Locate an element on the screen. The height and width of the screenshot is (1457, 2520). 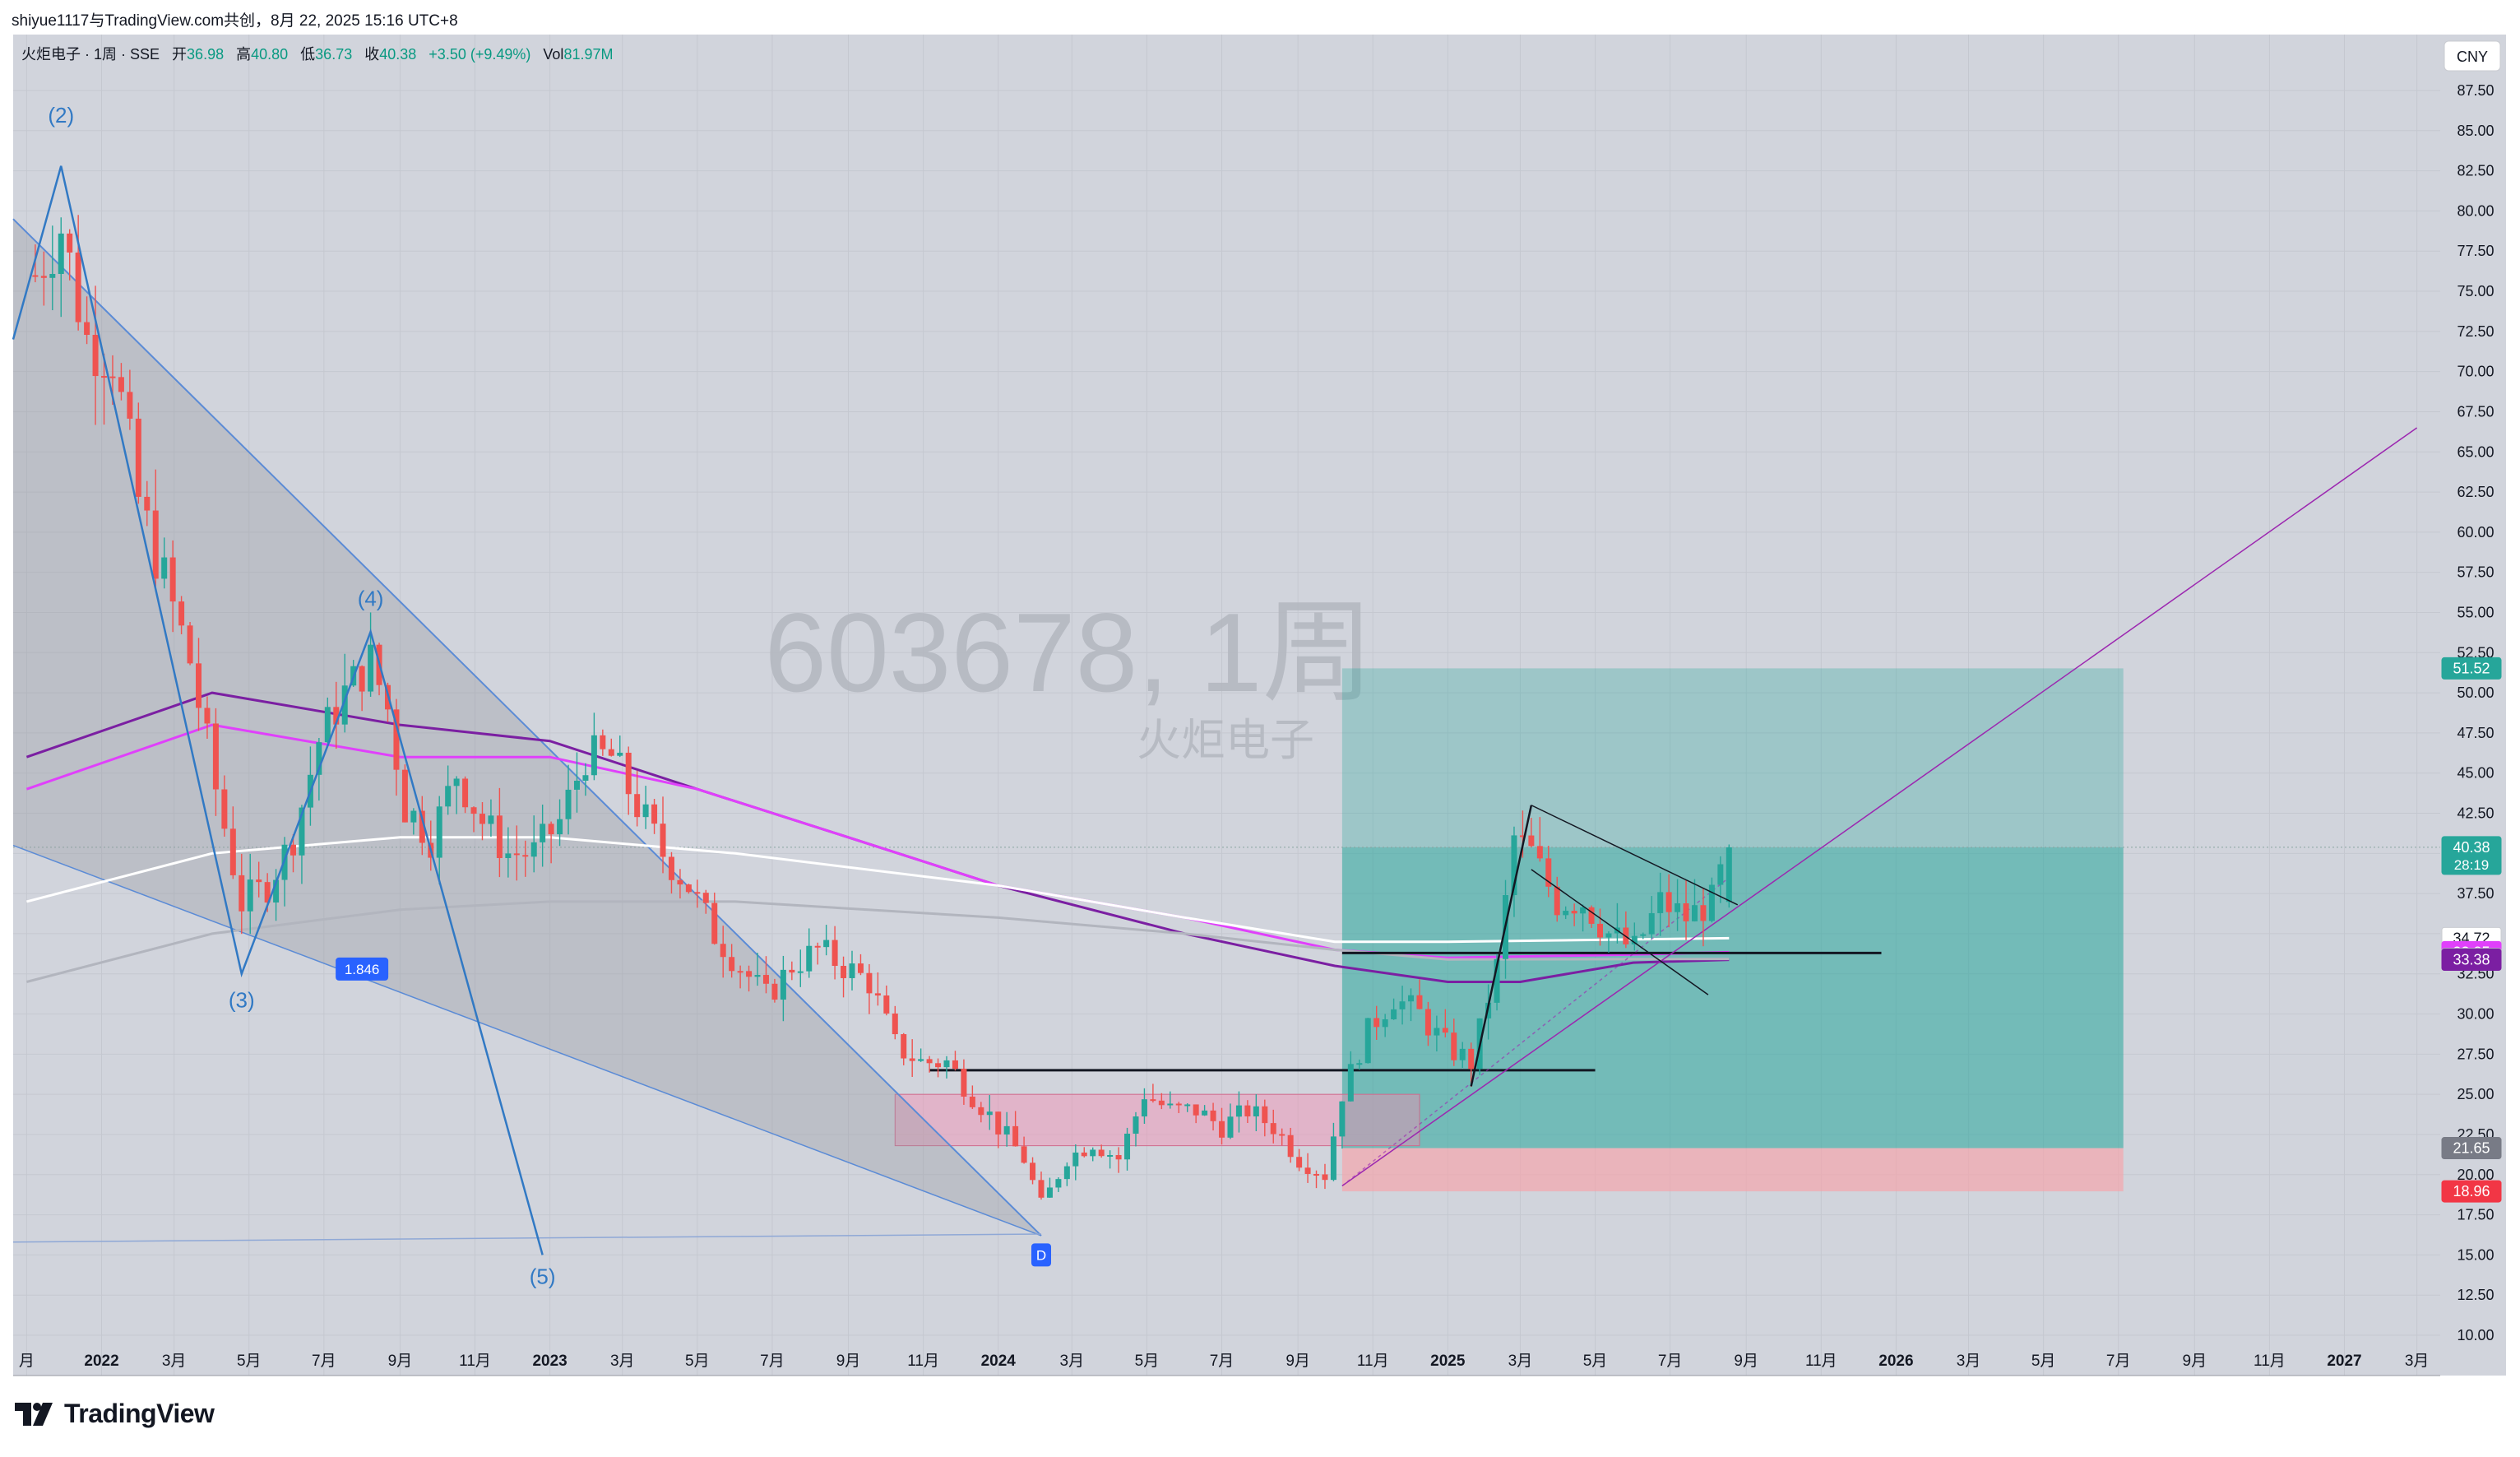
price-tick-label: 80.00 is located at coordinates (2475, 210).